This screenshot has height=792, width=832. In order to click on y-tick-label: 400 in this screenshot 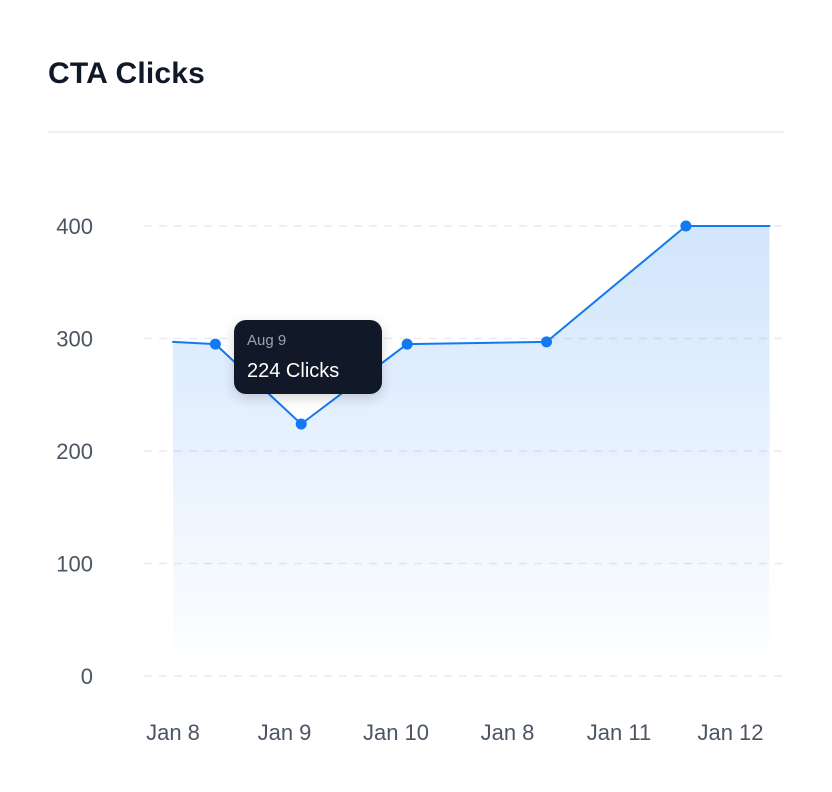, I will do `click(74, 226)`.